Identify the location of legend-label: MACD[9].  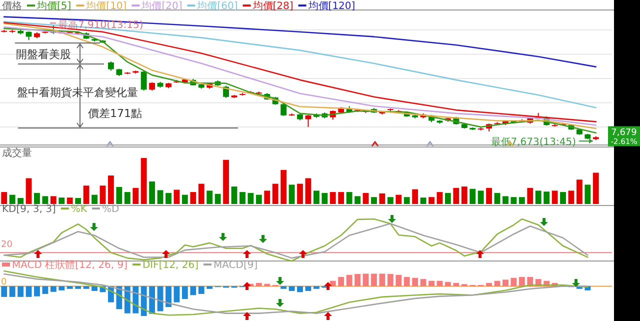
(236, 265).